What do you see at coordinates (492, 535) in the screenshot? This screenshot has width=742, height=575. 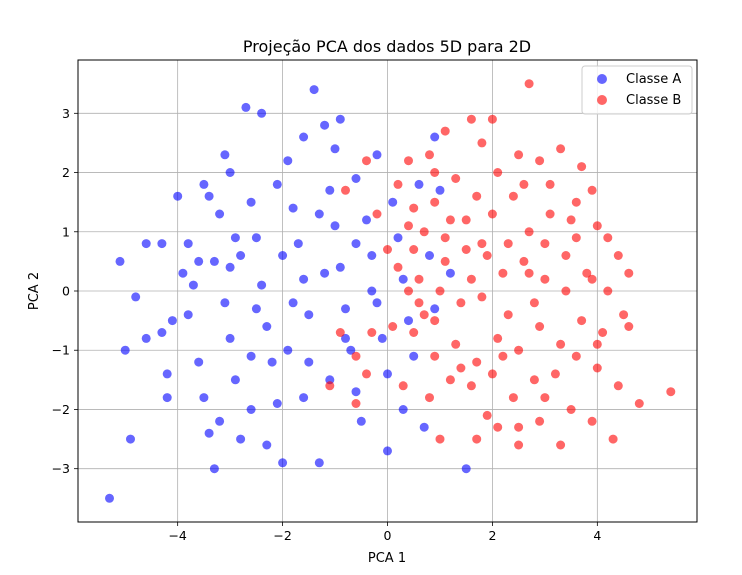 I see `x-tick-label: 2` at bounding box center [492, 535].